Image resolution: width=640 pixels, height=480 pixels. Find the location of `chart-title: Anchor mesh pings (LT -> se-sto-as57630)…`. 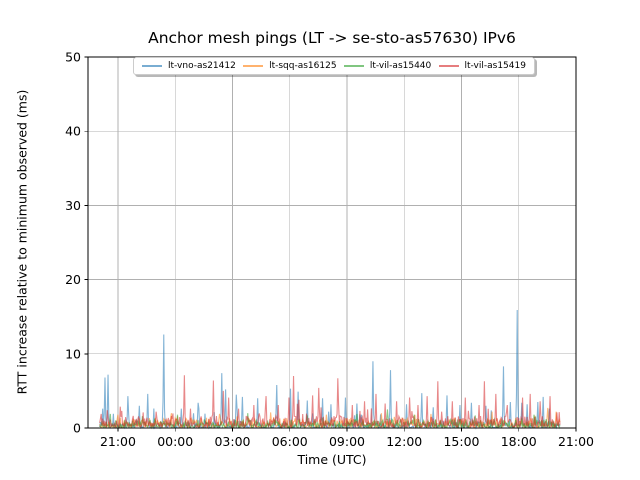

chart-title: Anchor mesh pings (LT -> se-sto-as57630)… is located at coordinates (332, 38).